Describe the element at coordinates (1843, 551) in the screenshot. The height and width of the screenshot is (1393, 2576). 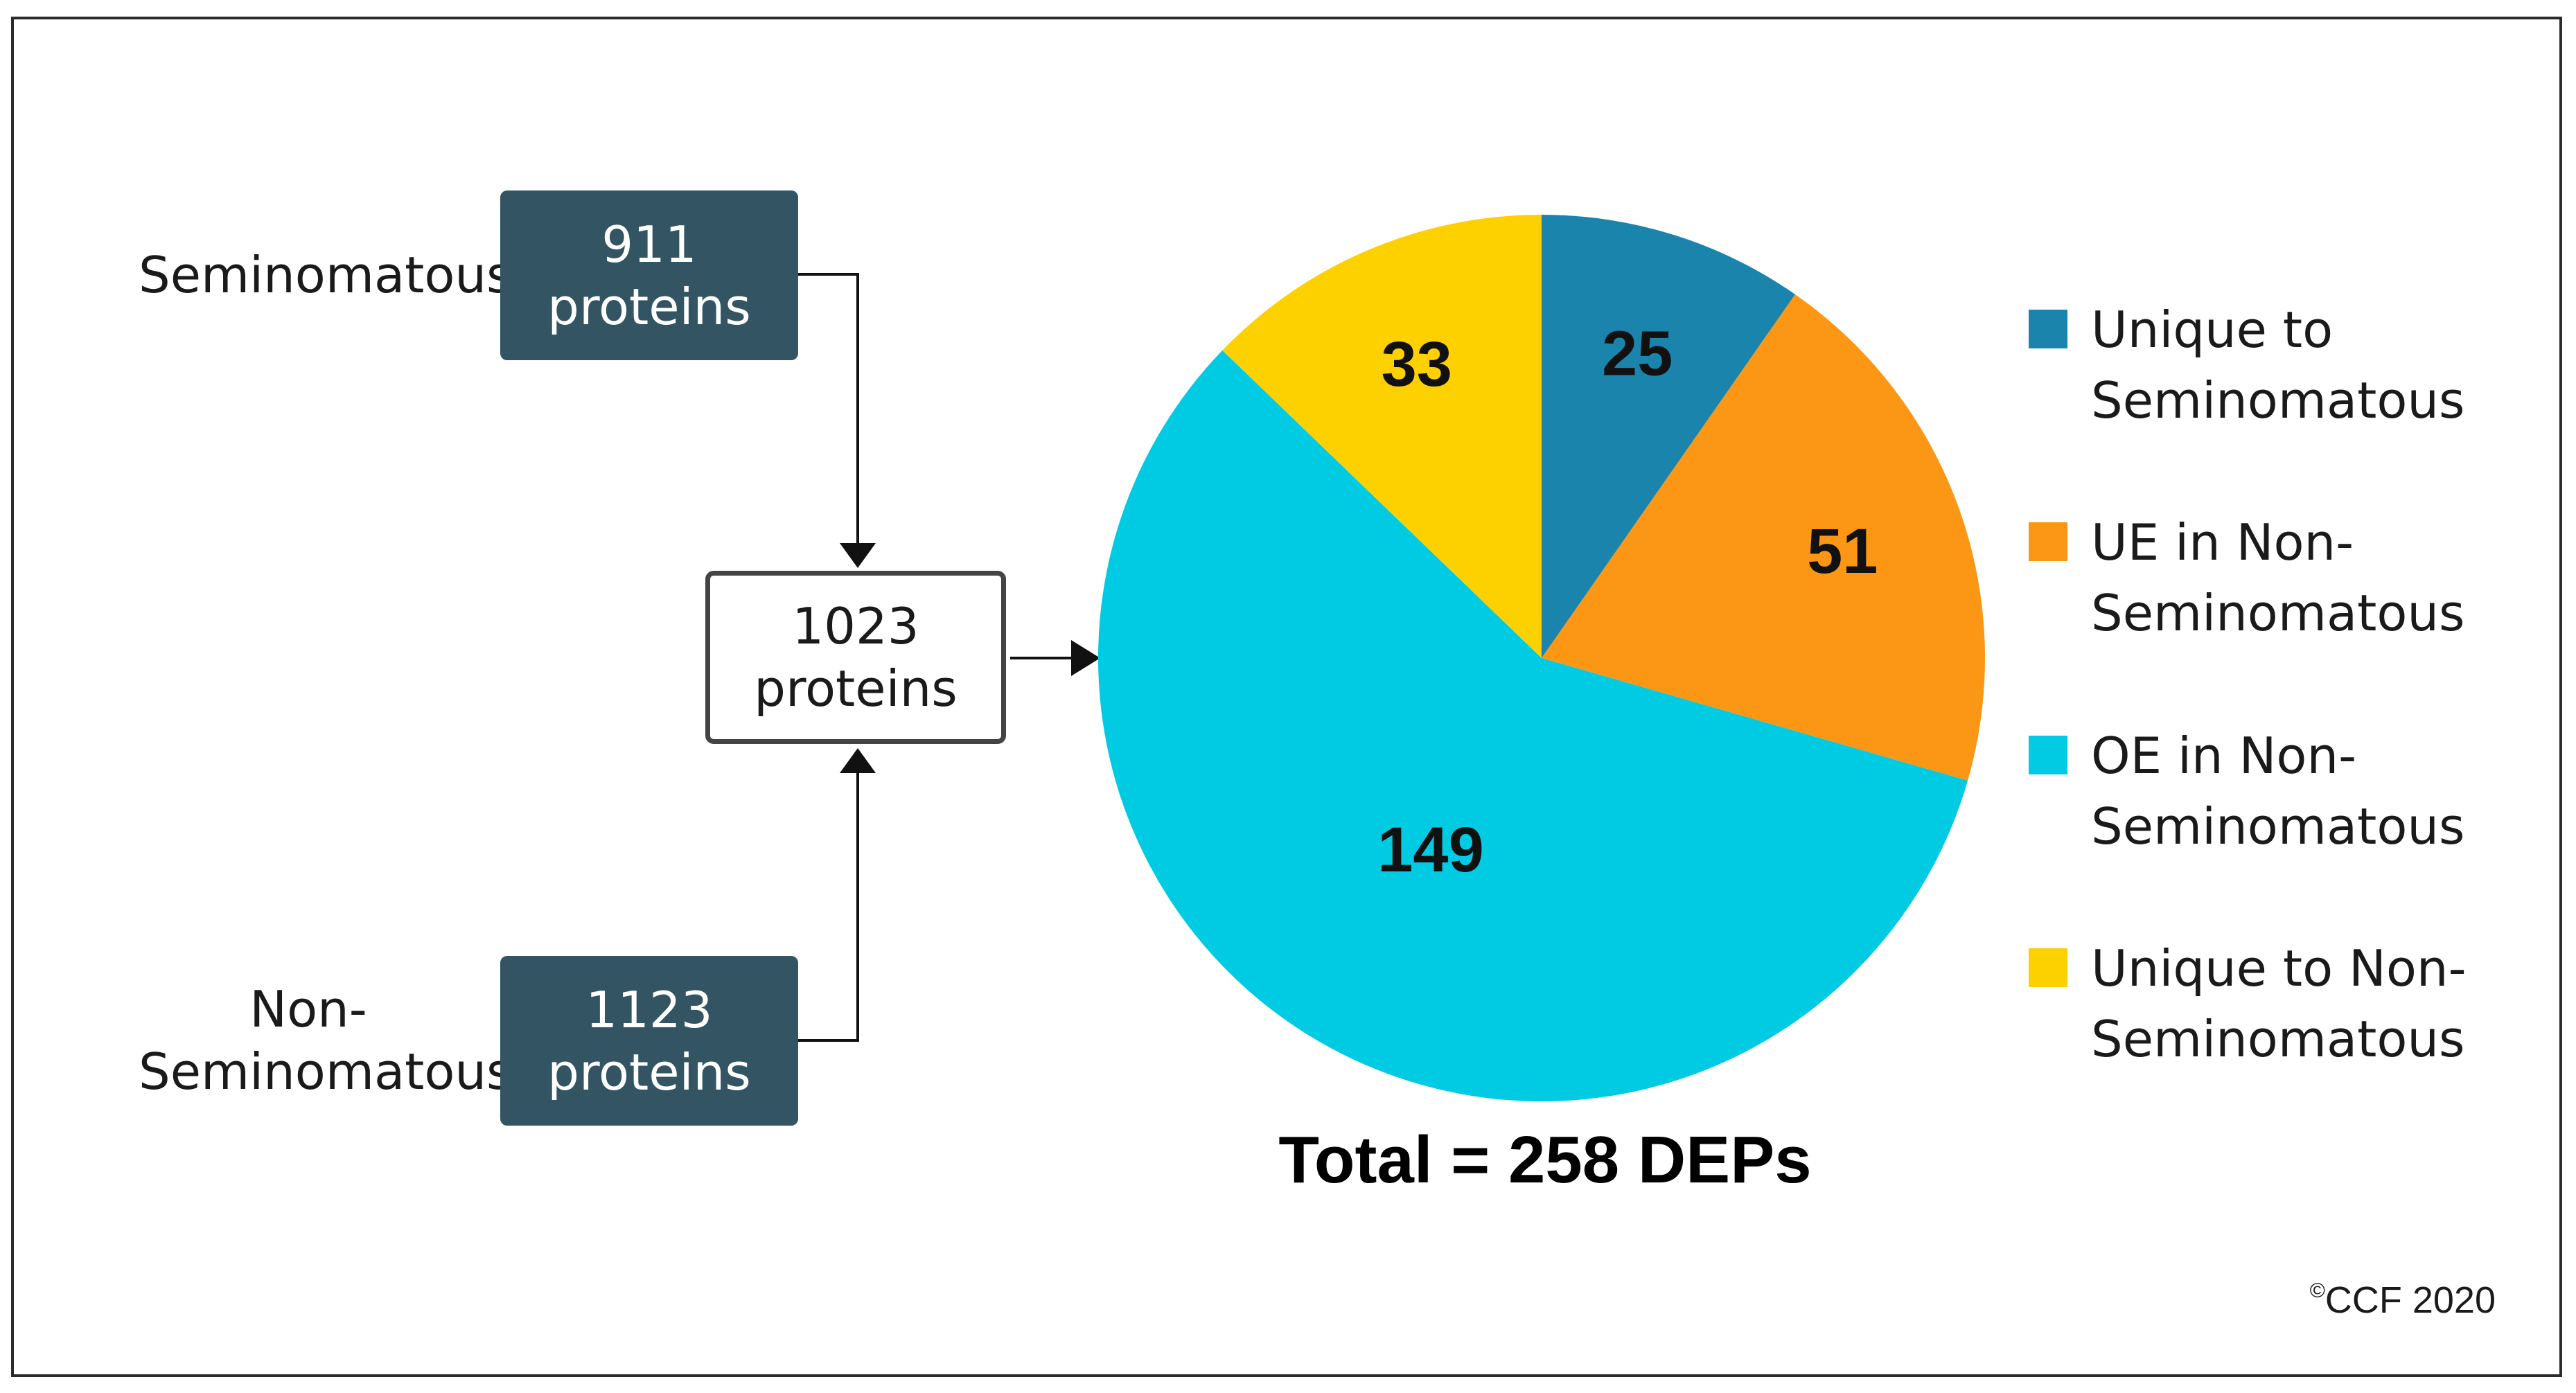
I see `slice-value-label: 51` at that location.